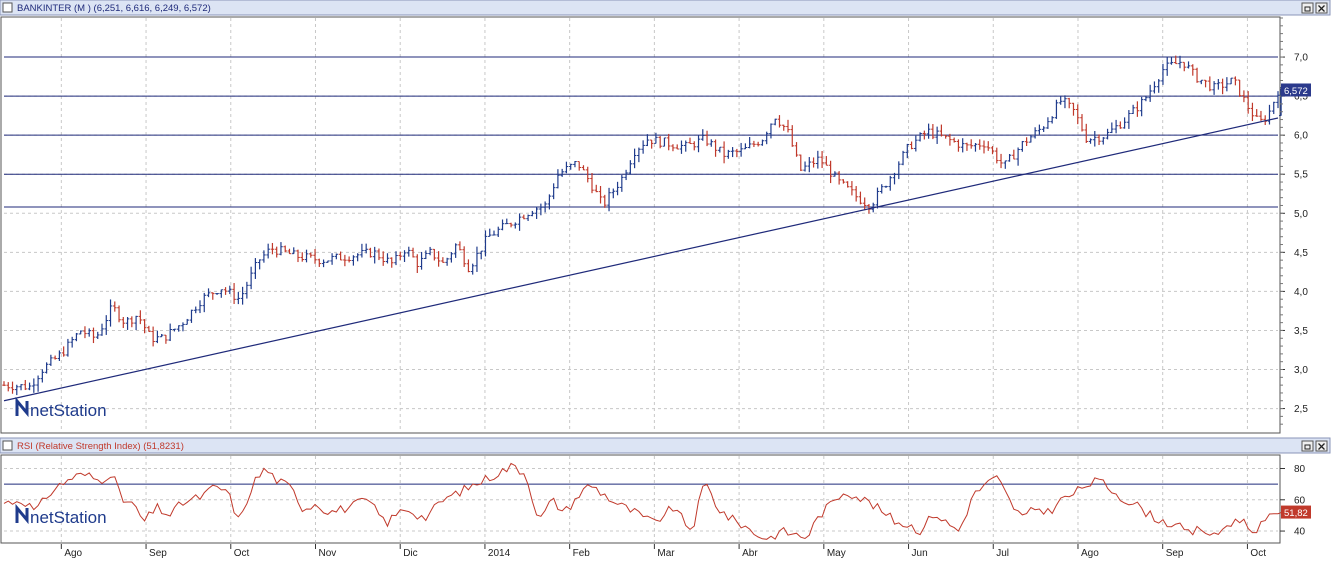 The image size is (1332, 566). What do you see at coordinates (836, 553) in the screenshot?
I see `x-tick-label: May` at bounding box center [836, 553].